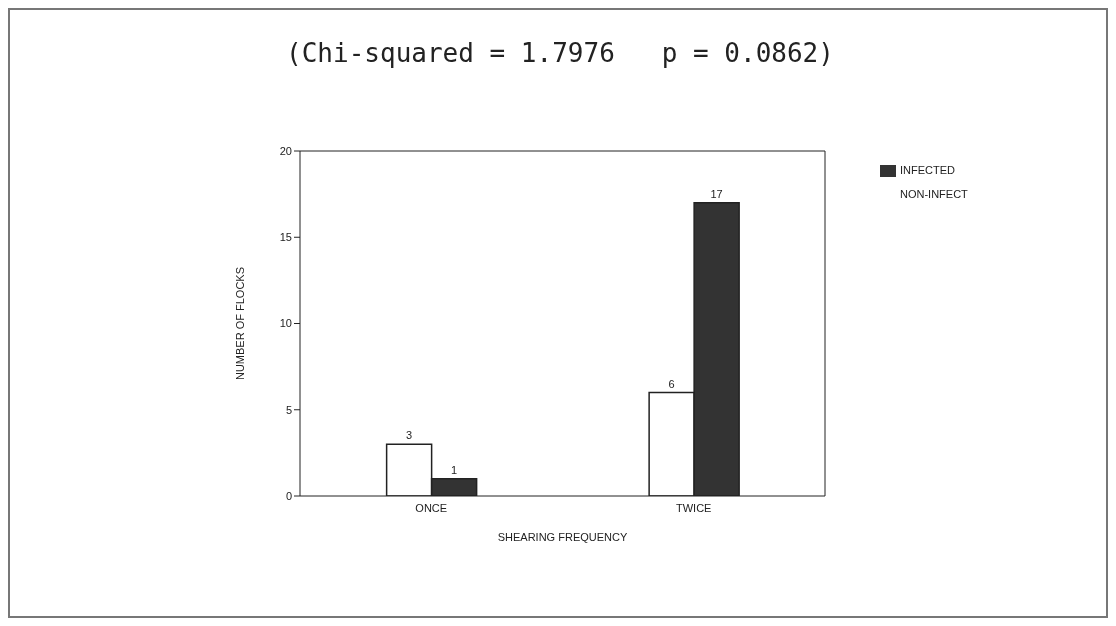  What do you see at coordinates (239, 323) in the screenshot?
I see `y-axis-title: NUMBER OF FLOCKS` at bounding box center [239, 323].